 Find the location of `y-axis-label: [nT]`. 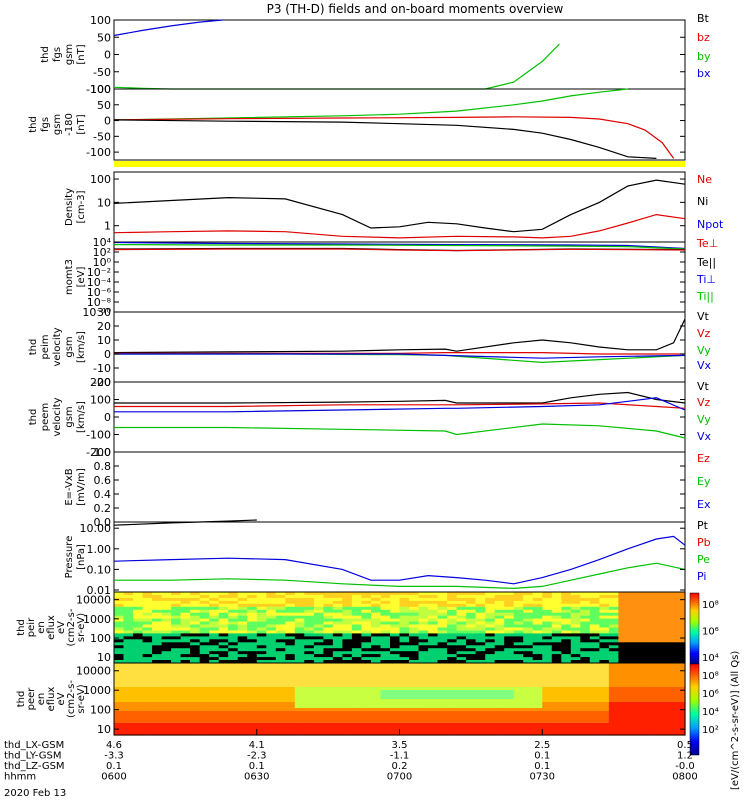

y-axis-label: [nT] is located at coordinates (81, 124).